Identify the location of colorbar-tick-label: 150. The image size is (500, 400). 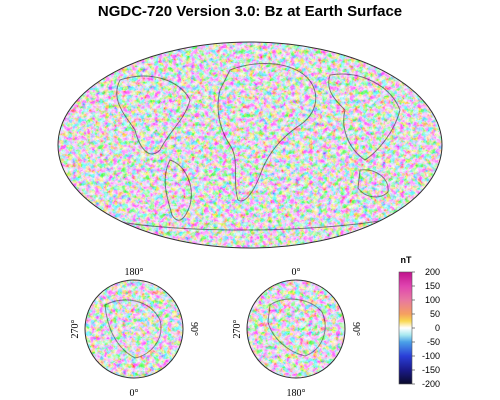
(432, 286).